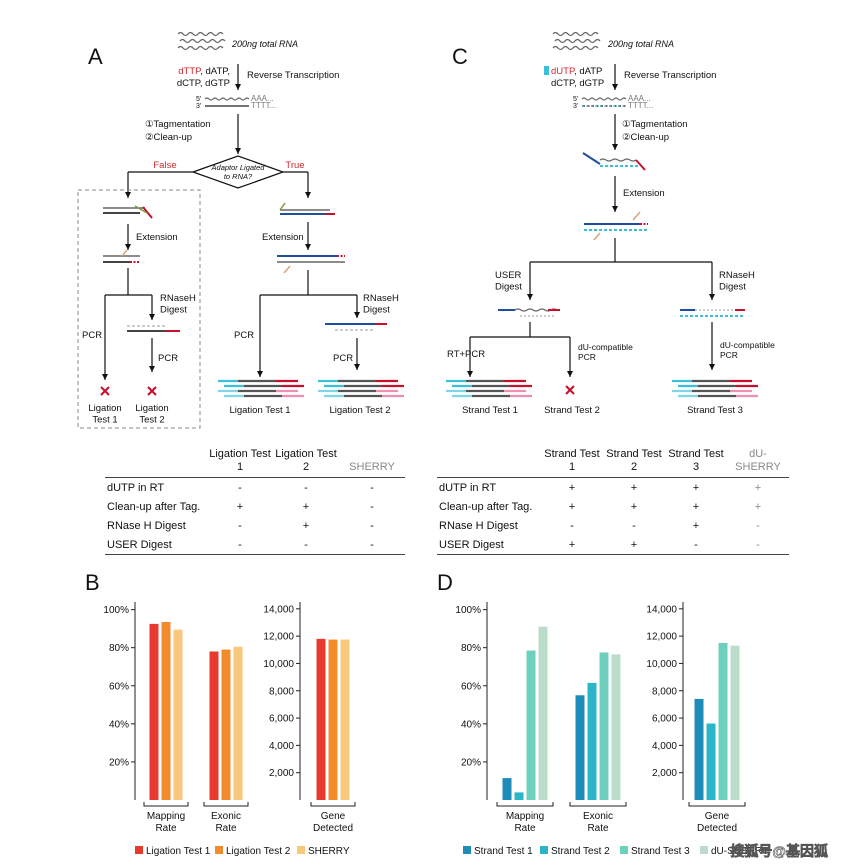  I want to click on label: Adaptor Ligated to RNA?, so click(238, 172).